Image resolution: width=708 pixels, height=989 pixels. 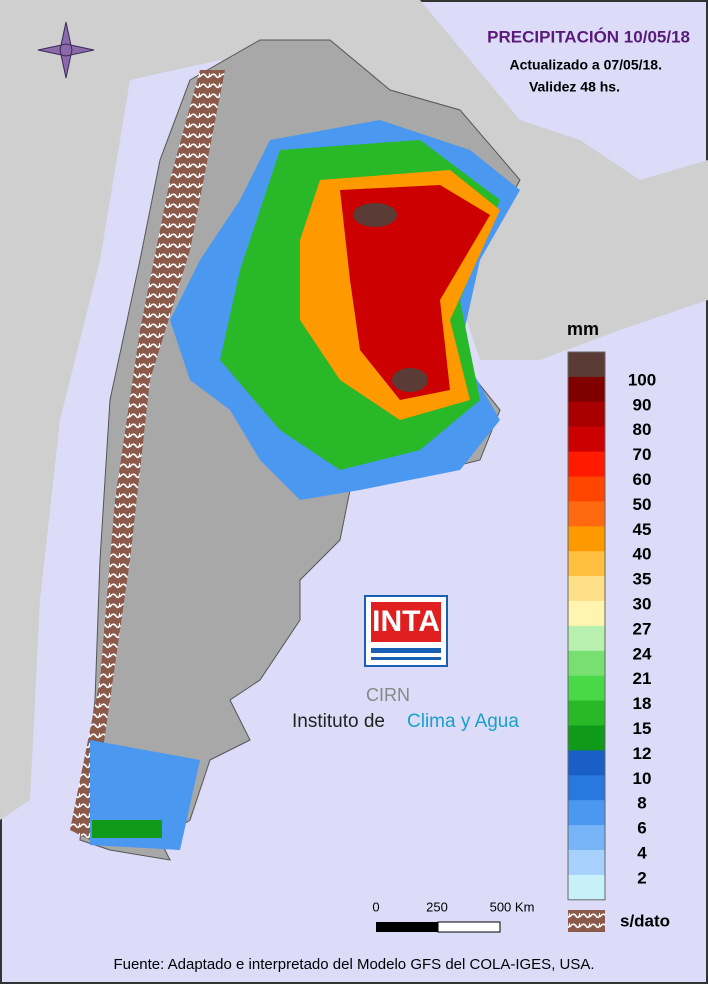 What do you see at coordinates (642, 504) in the screenshot?
I see `legend-label: 50` at bounding box center [642, 504].